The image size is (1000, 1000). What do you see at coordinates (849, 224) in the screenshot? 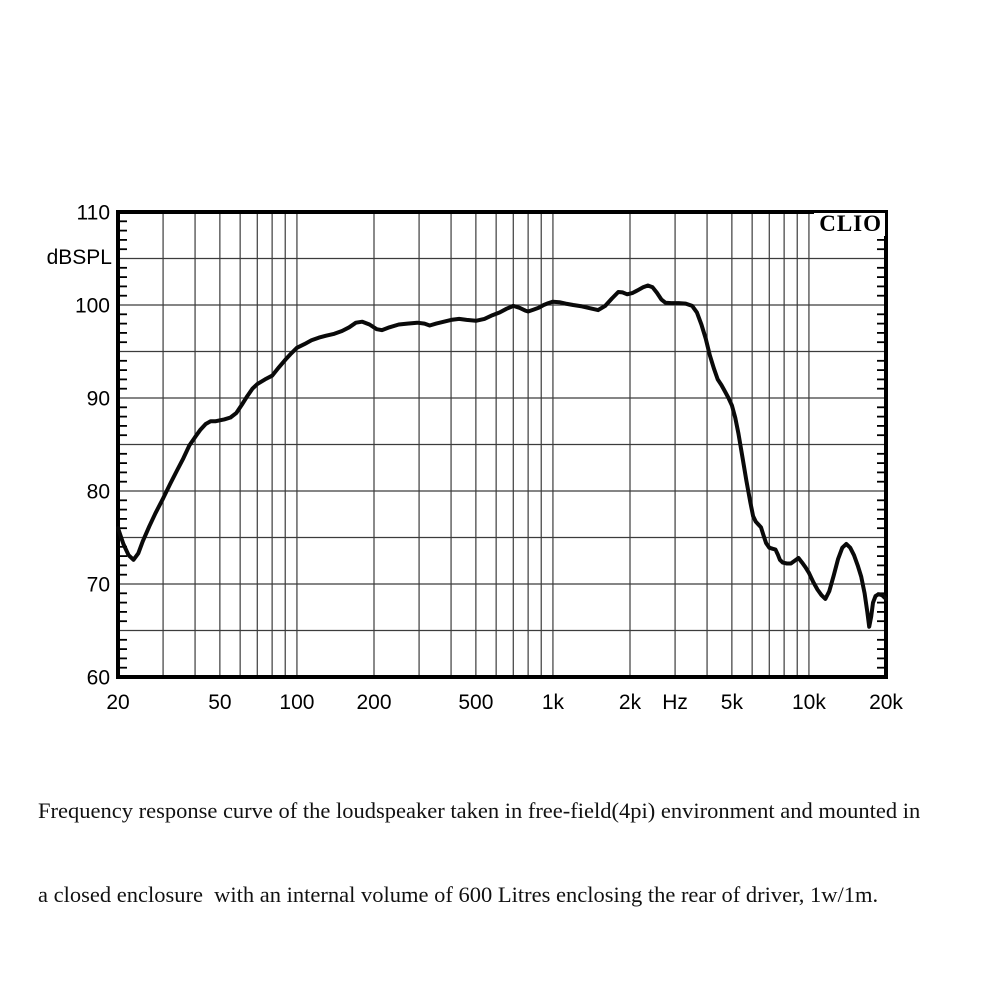
I see `clio-logo: CLIO` at bounding box center [849, 224].